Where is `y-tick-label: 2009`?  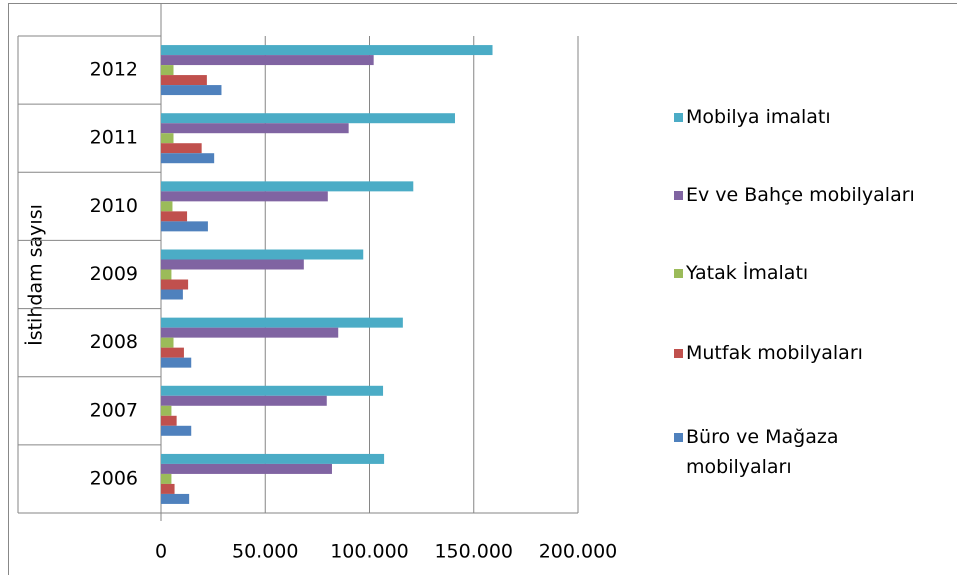 y-tick-label: 2009 is located at coordinates (114, 274).